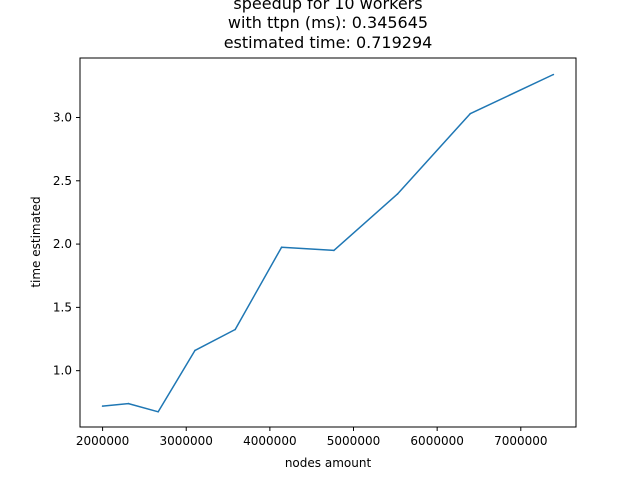 This screenshot has width=640, height=480. Describe the element at coordinates (436, 441) in the screenshot. I see `x-tick-label: 6000000` at that location.